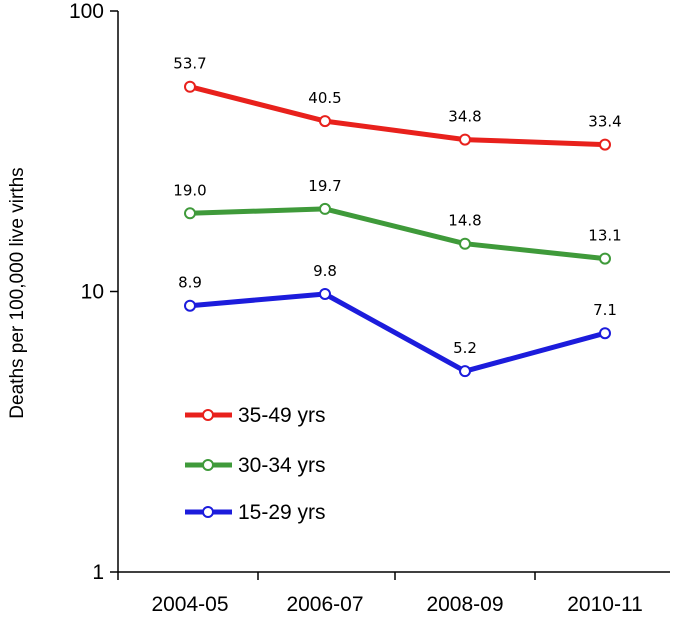 Image resolution: width=676 pixels, height=619 pixels. Describe the element at coordinates (92, 292) in the screenshot. I see `y-tick-label: 10` at that location.